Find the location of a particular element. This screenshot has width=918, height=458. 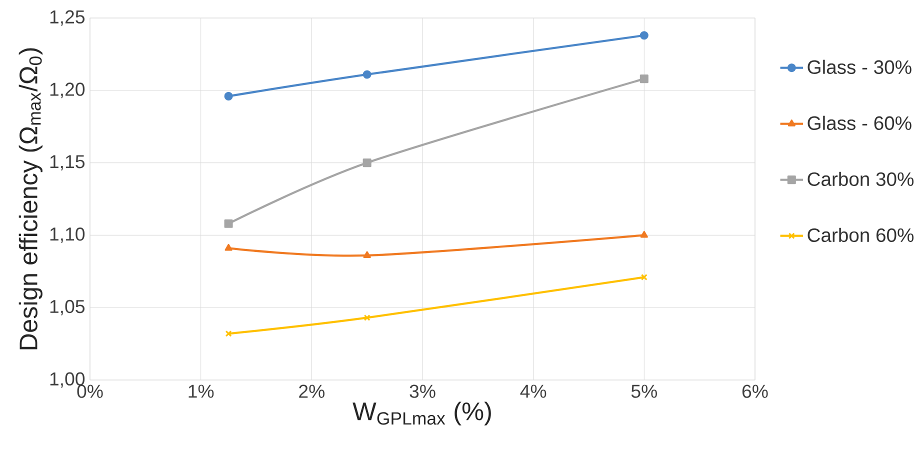

y-tick-label: 1,05 is located at coordinates (67, 308).